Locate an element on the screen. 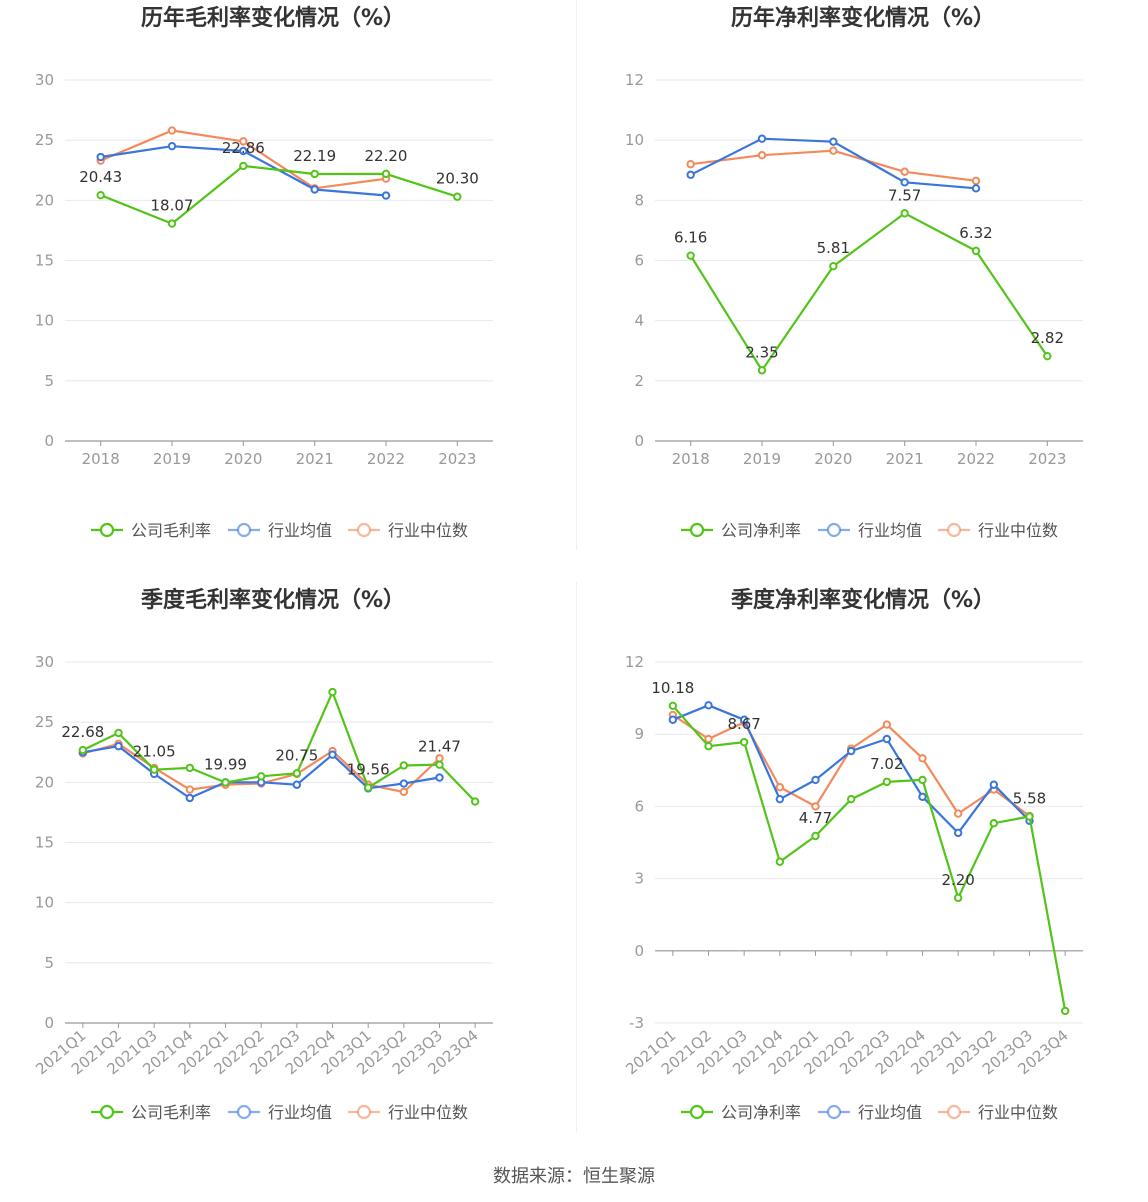 The width and height of the screenshot is (1148, 1202). chart-title: 季度净利率变化情况（%） is located at coordinates (863, 600).